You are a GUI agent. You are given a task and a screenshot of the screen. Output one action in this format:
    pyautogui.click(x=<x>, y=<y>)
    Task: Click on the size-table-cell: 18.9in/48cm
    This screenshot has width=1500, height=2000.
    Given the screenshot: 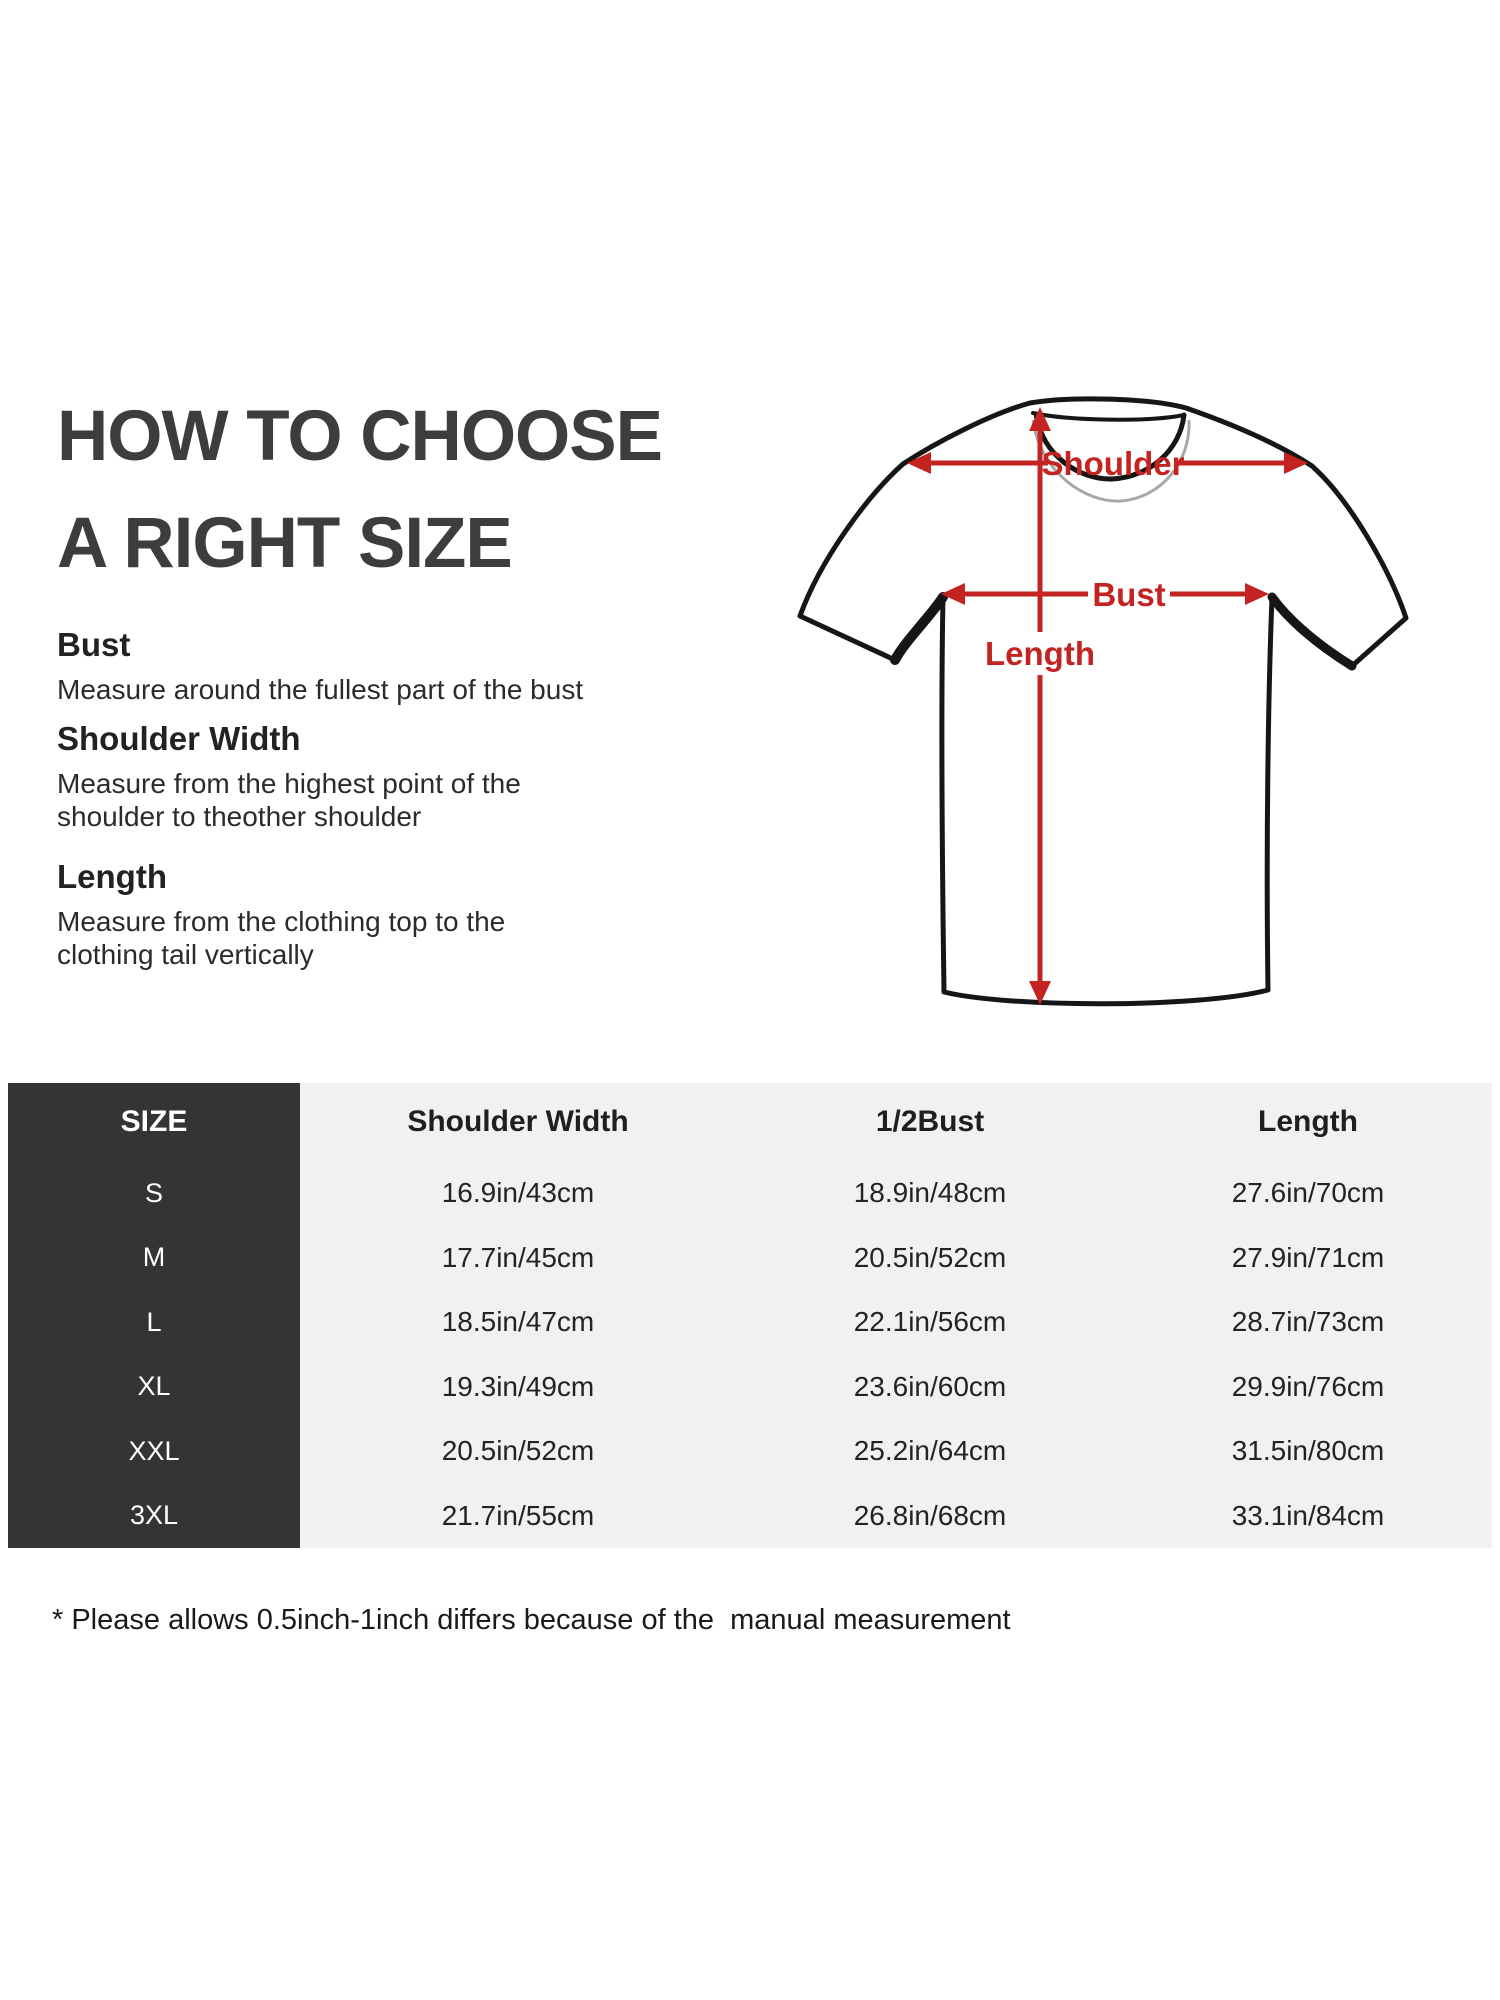 What is the action you would take?
    pyautogui.click(x=930, y=1193)
    